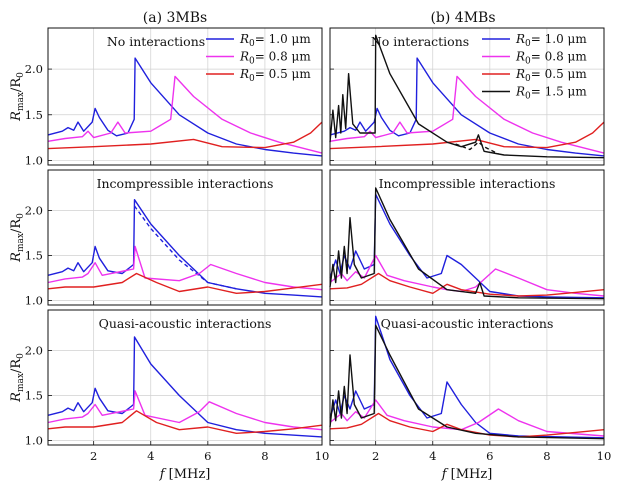 Image resolution: width=623 pixels, height=485 pixels. Describe the element at coordinates (462, 18) in the screenshot. I see `col-title-b: (b) 4MBs` at that location.